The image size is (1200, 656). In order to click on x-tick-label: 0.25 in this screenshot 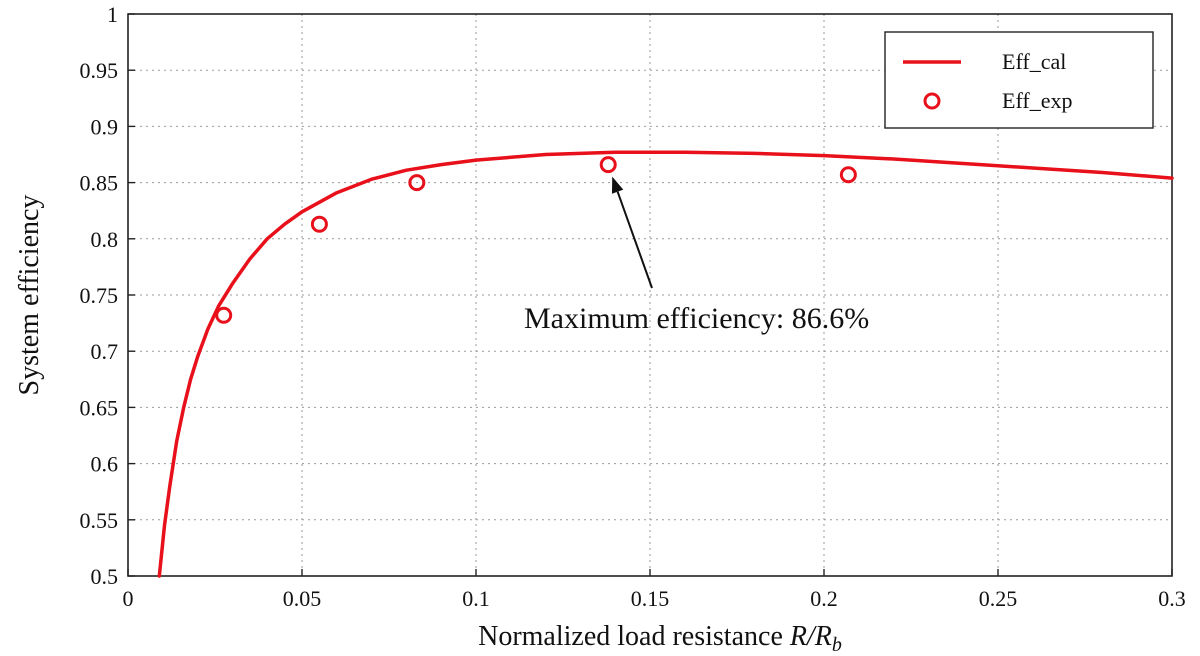, I will do `click(998, 598)`.